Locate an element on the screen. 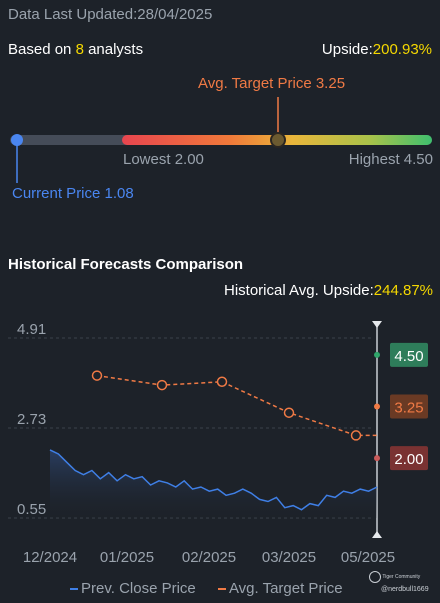 Image resolution: width=440 pixels, height=603 pixels. upside-value: 200.93% is located at coordinates (402, 49).